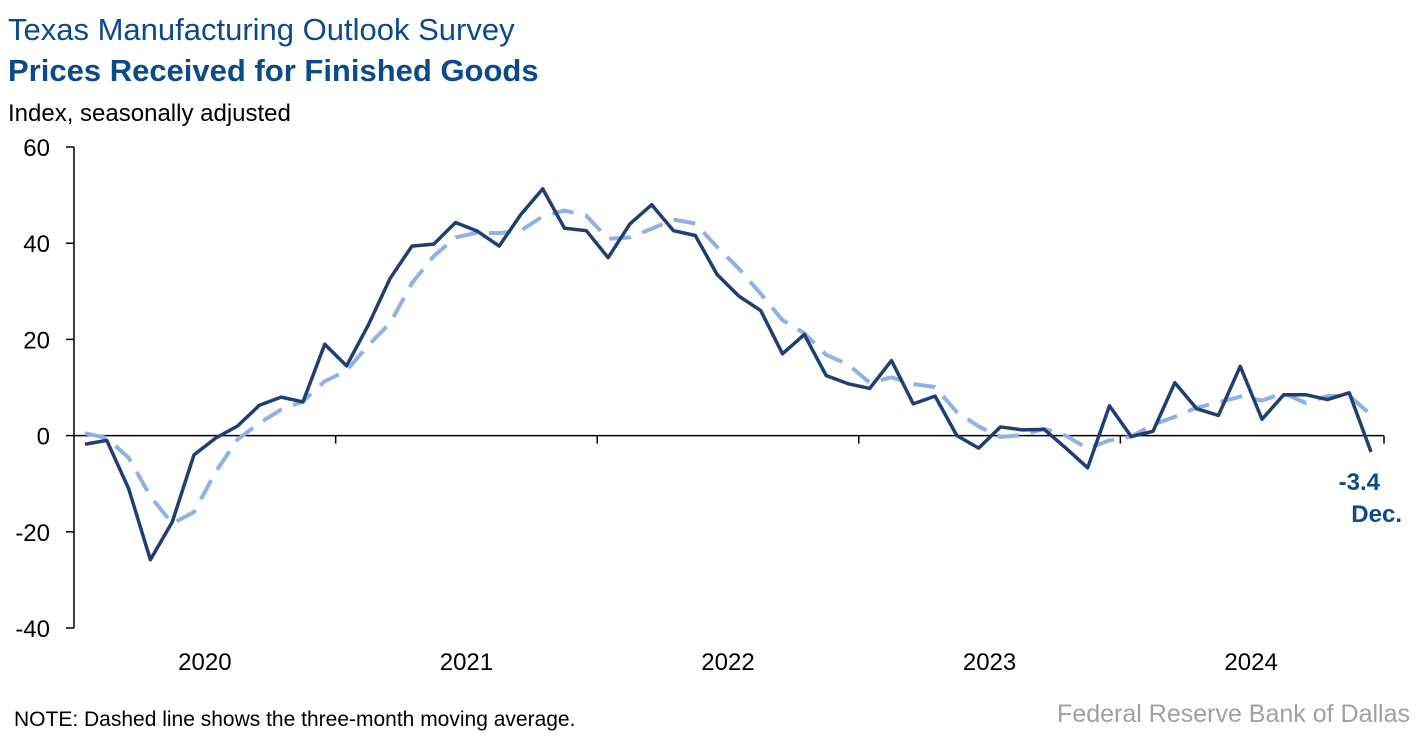  Describe the element at coordinates (36, 244) in the screenshot. I see `y-tick-label: 40` at that location.